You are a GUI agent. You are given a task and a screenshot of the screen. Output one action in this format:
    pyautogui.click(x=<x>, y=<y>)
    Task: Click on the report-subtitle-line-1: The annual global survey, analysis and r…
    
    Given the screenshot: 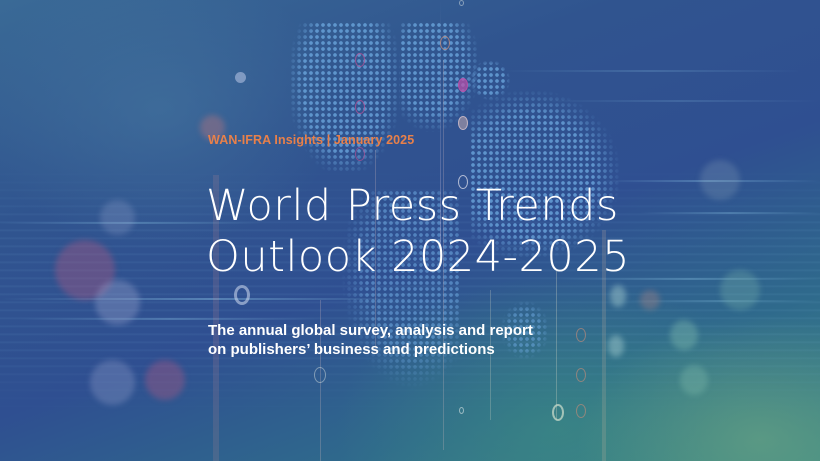 What is the action you would take?
    pyautogui.click(x=370, y=330)
    